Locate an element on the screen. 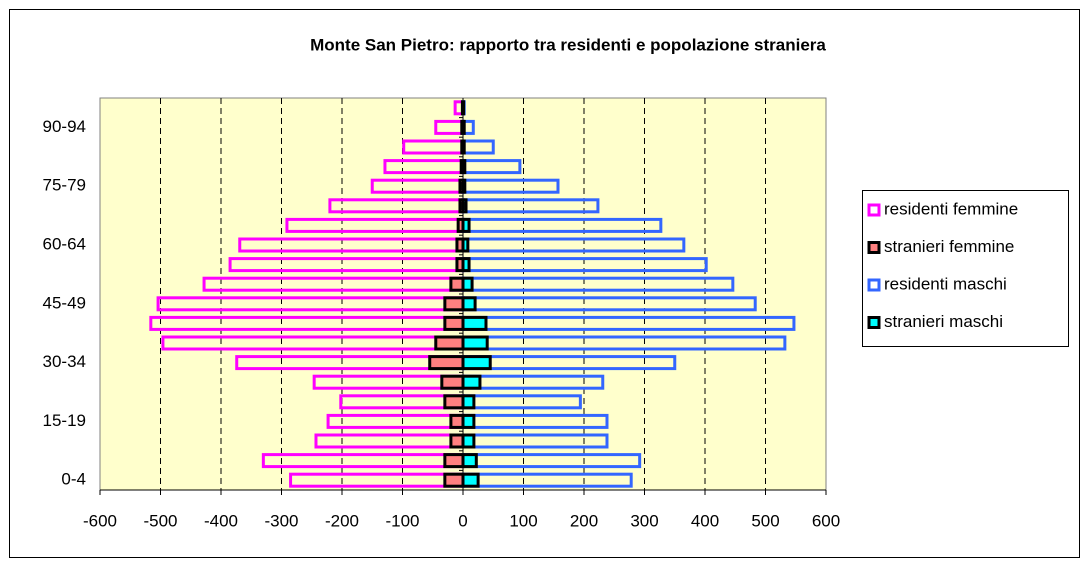 The image size is (1082, 561). x-tick-label: 300 is located at coordinates (644, 520).